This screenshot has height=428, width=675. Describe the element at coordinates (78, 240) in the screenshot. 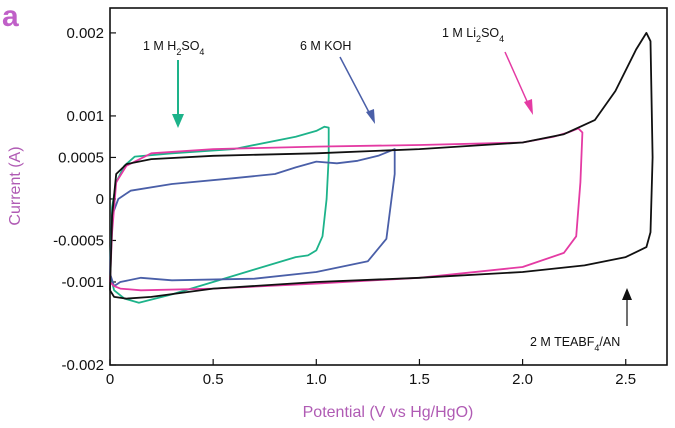

I see `y-tick-label: -0.0005` at that location.